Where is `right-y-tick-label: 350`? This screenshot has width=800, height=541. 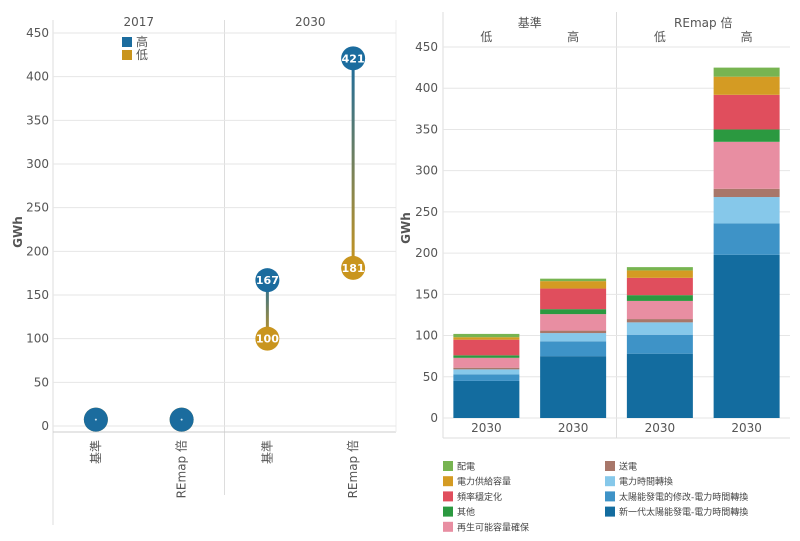
right-y-tick-label: 350 is located at coordinates (426, 129).